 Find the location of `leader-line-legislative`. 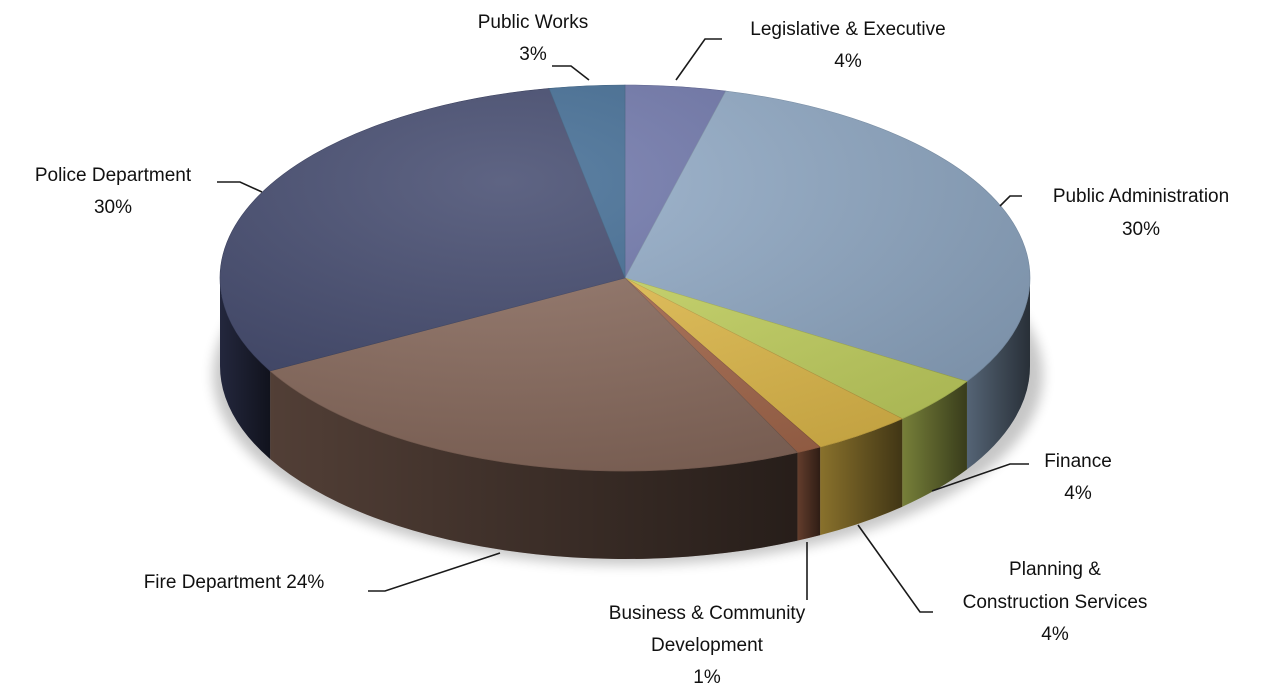

leader-line-legislative is located at coordinates (698, 59).